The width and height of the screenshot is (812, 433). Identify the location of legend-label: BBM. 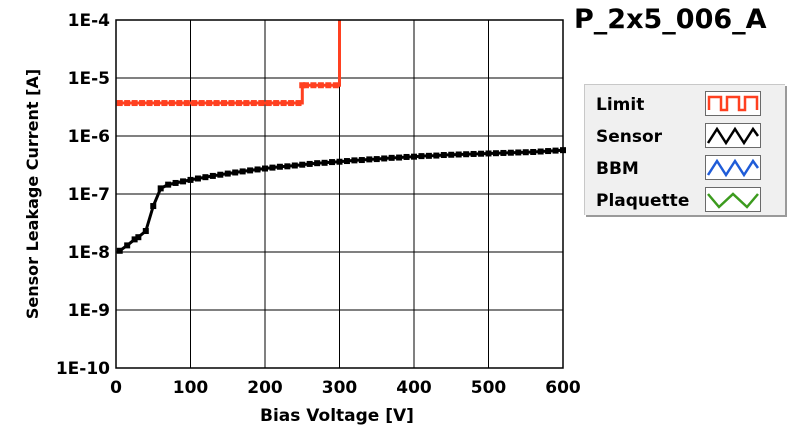
(617, 169).